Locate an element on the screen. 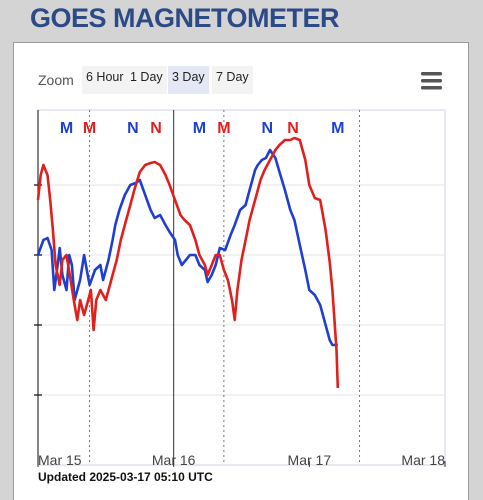 Image resolution: width=483 pixels, height=500 pixels. zoom-button: 1 Day is located at coordinates (146, 80).